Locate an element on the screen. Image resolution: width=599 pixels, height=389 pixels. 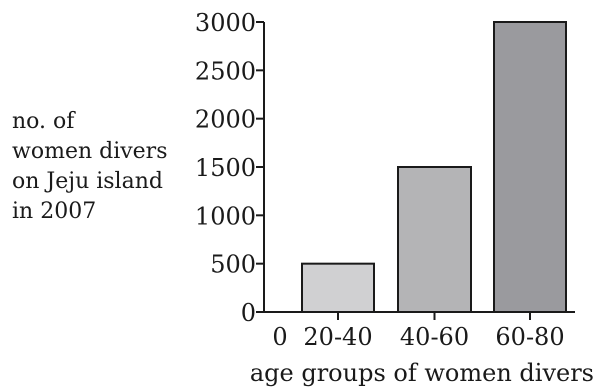
y-tick-label: 2500 is located at coordinates (225, 71).